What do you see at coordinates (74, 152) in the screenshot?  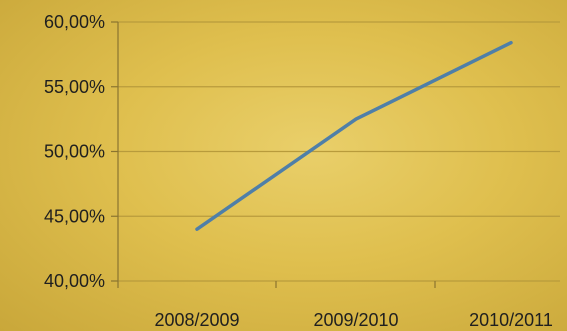 I see `y-tick-label: 50,00%` at bounding box center [74, 152].